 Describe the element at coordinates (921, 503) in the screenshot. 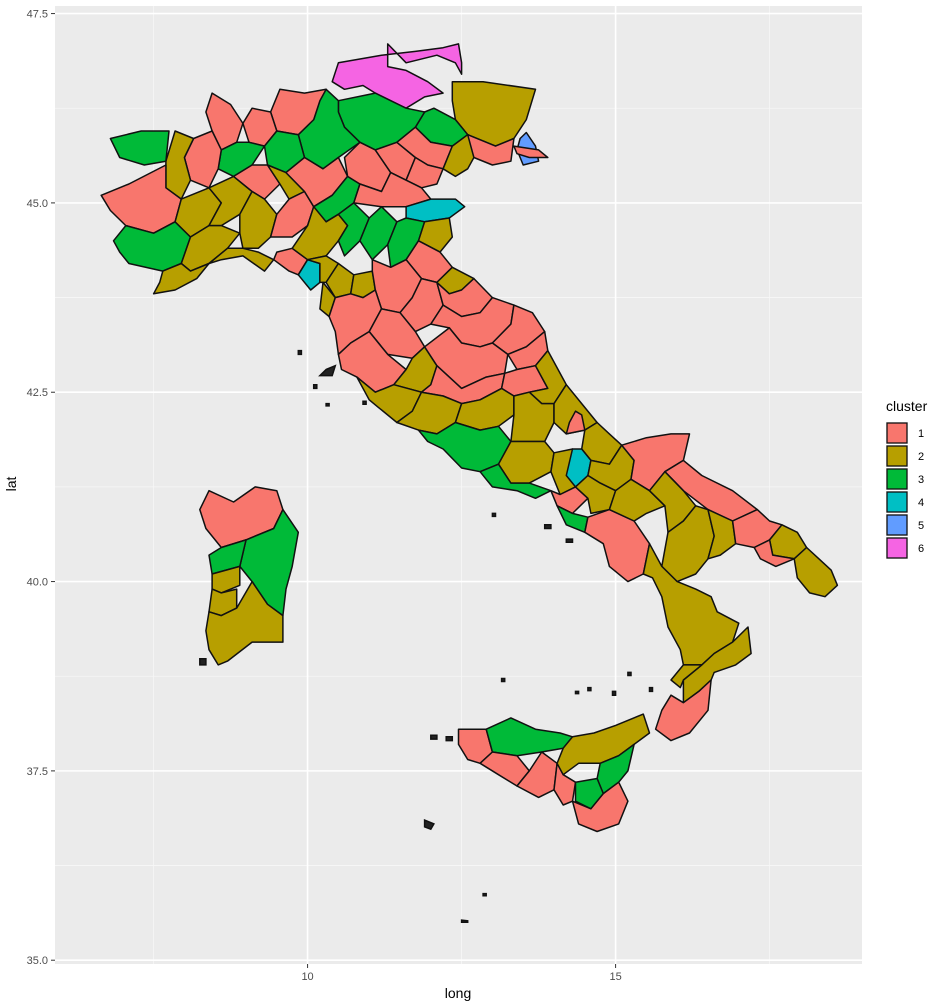

I see `legend-label-4: 4` at that location.